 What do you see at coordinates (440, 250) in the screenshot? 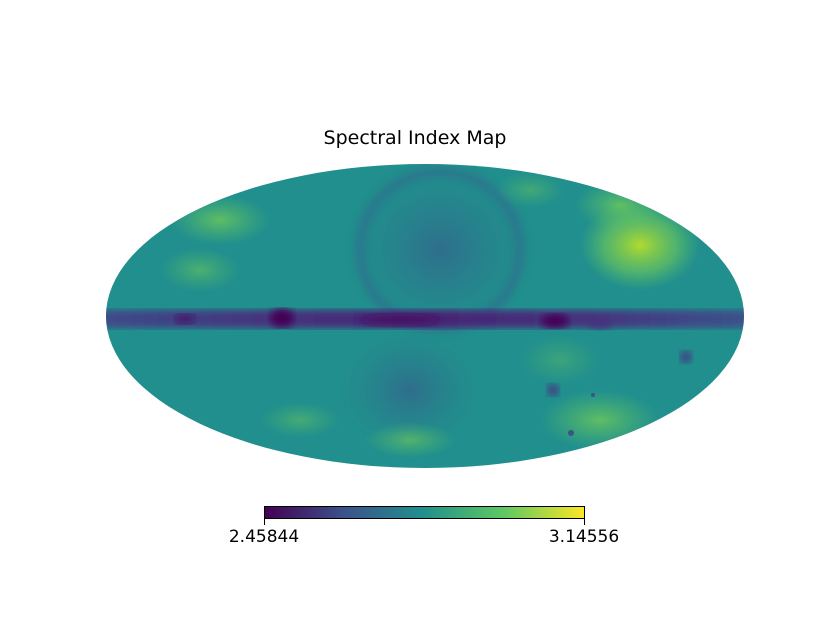
I see `northern-loop-region` at bounding box center [440, 250].